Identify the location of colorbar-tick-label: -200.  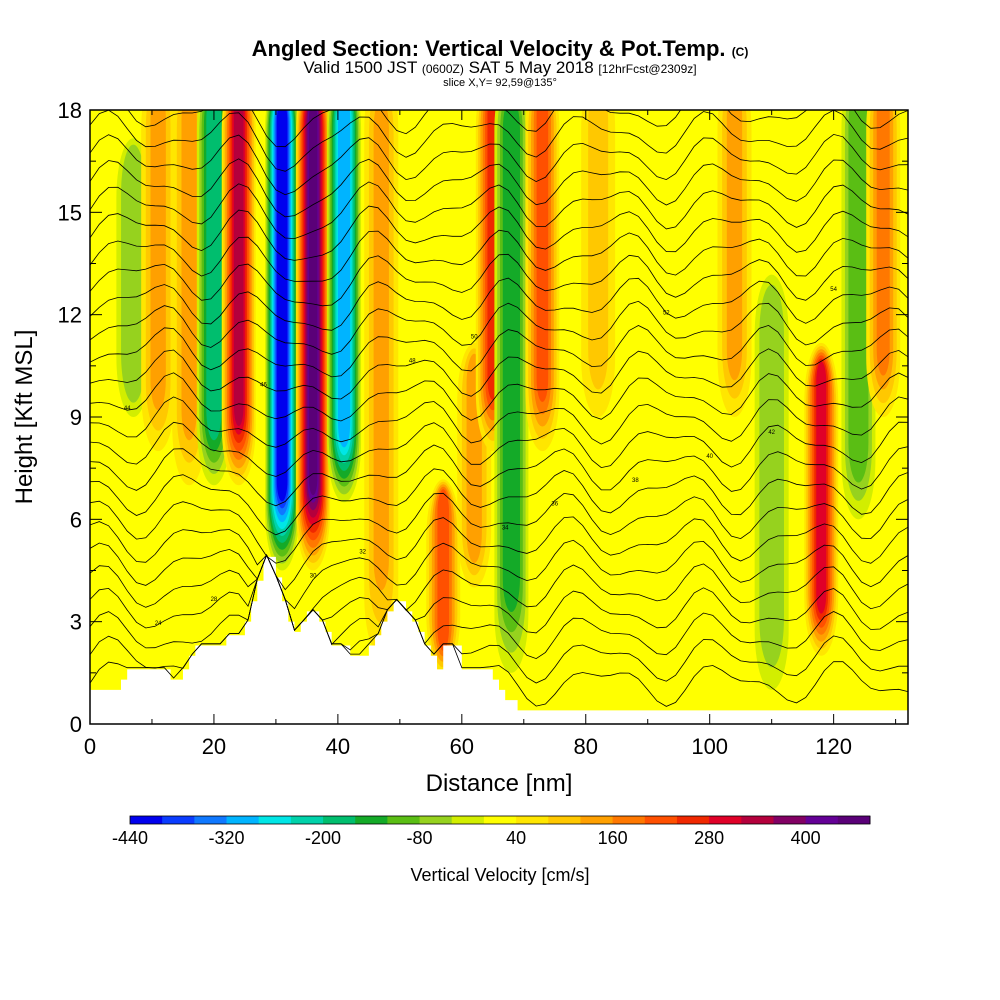
(323, 838).